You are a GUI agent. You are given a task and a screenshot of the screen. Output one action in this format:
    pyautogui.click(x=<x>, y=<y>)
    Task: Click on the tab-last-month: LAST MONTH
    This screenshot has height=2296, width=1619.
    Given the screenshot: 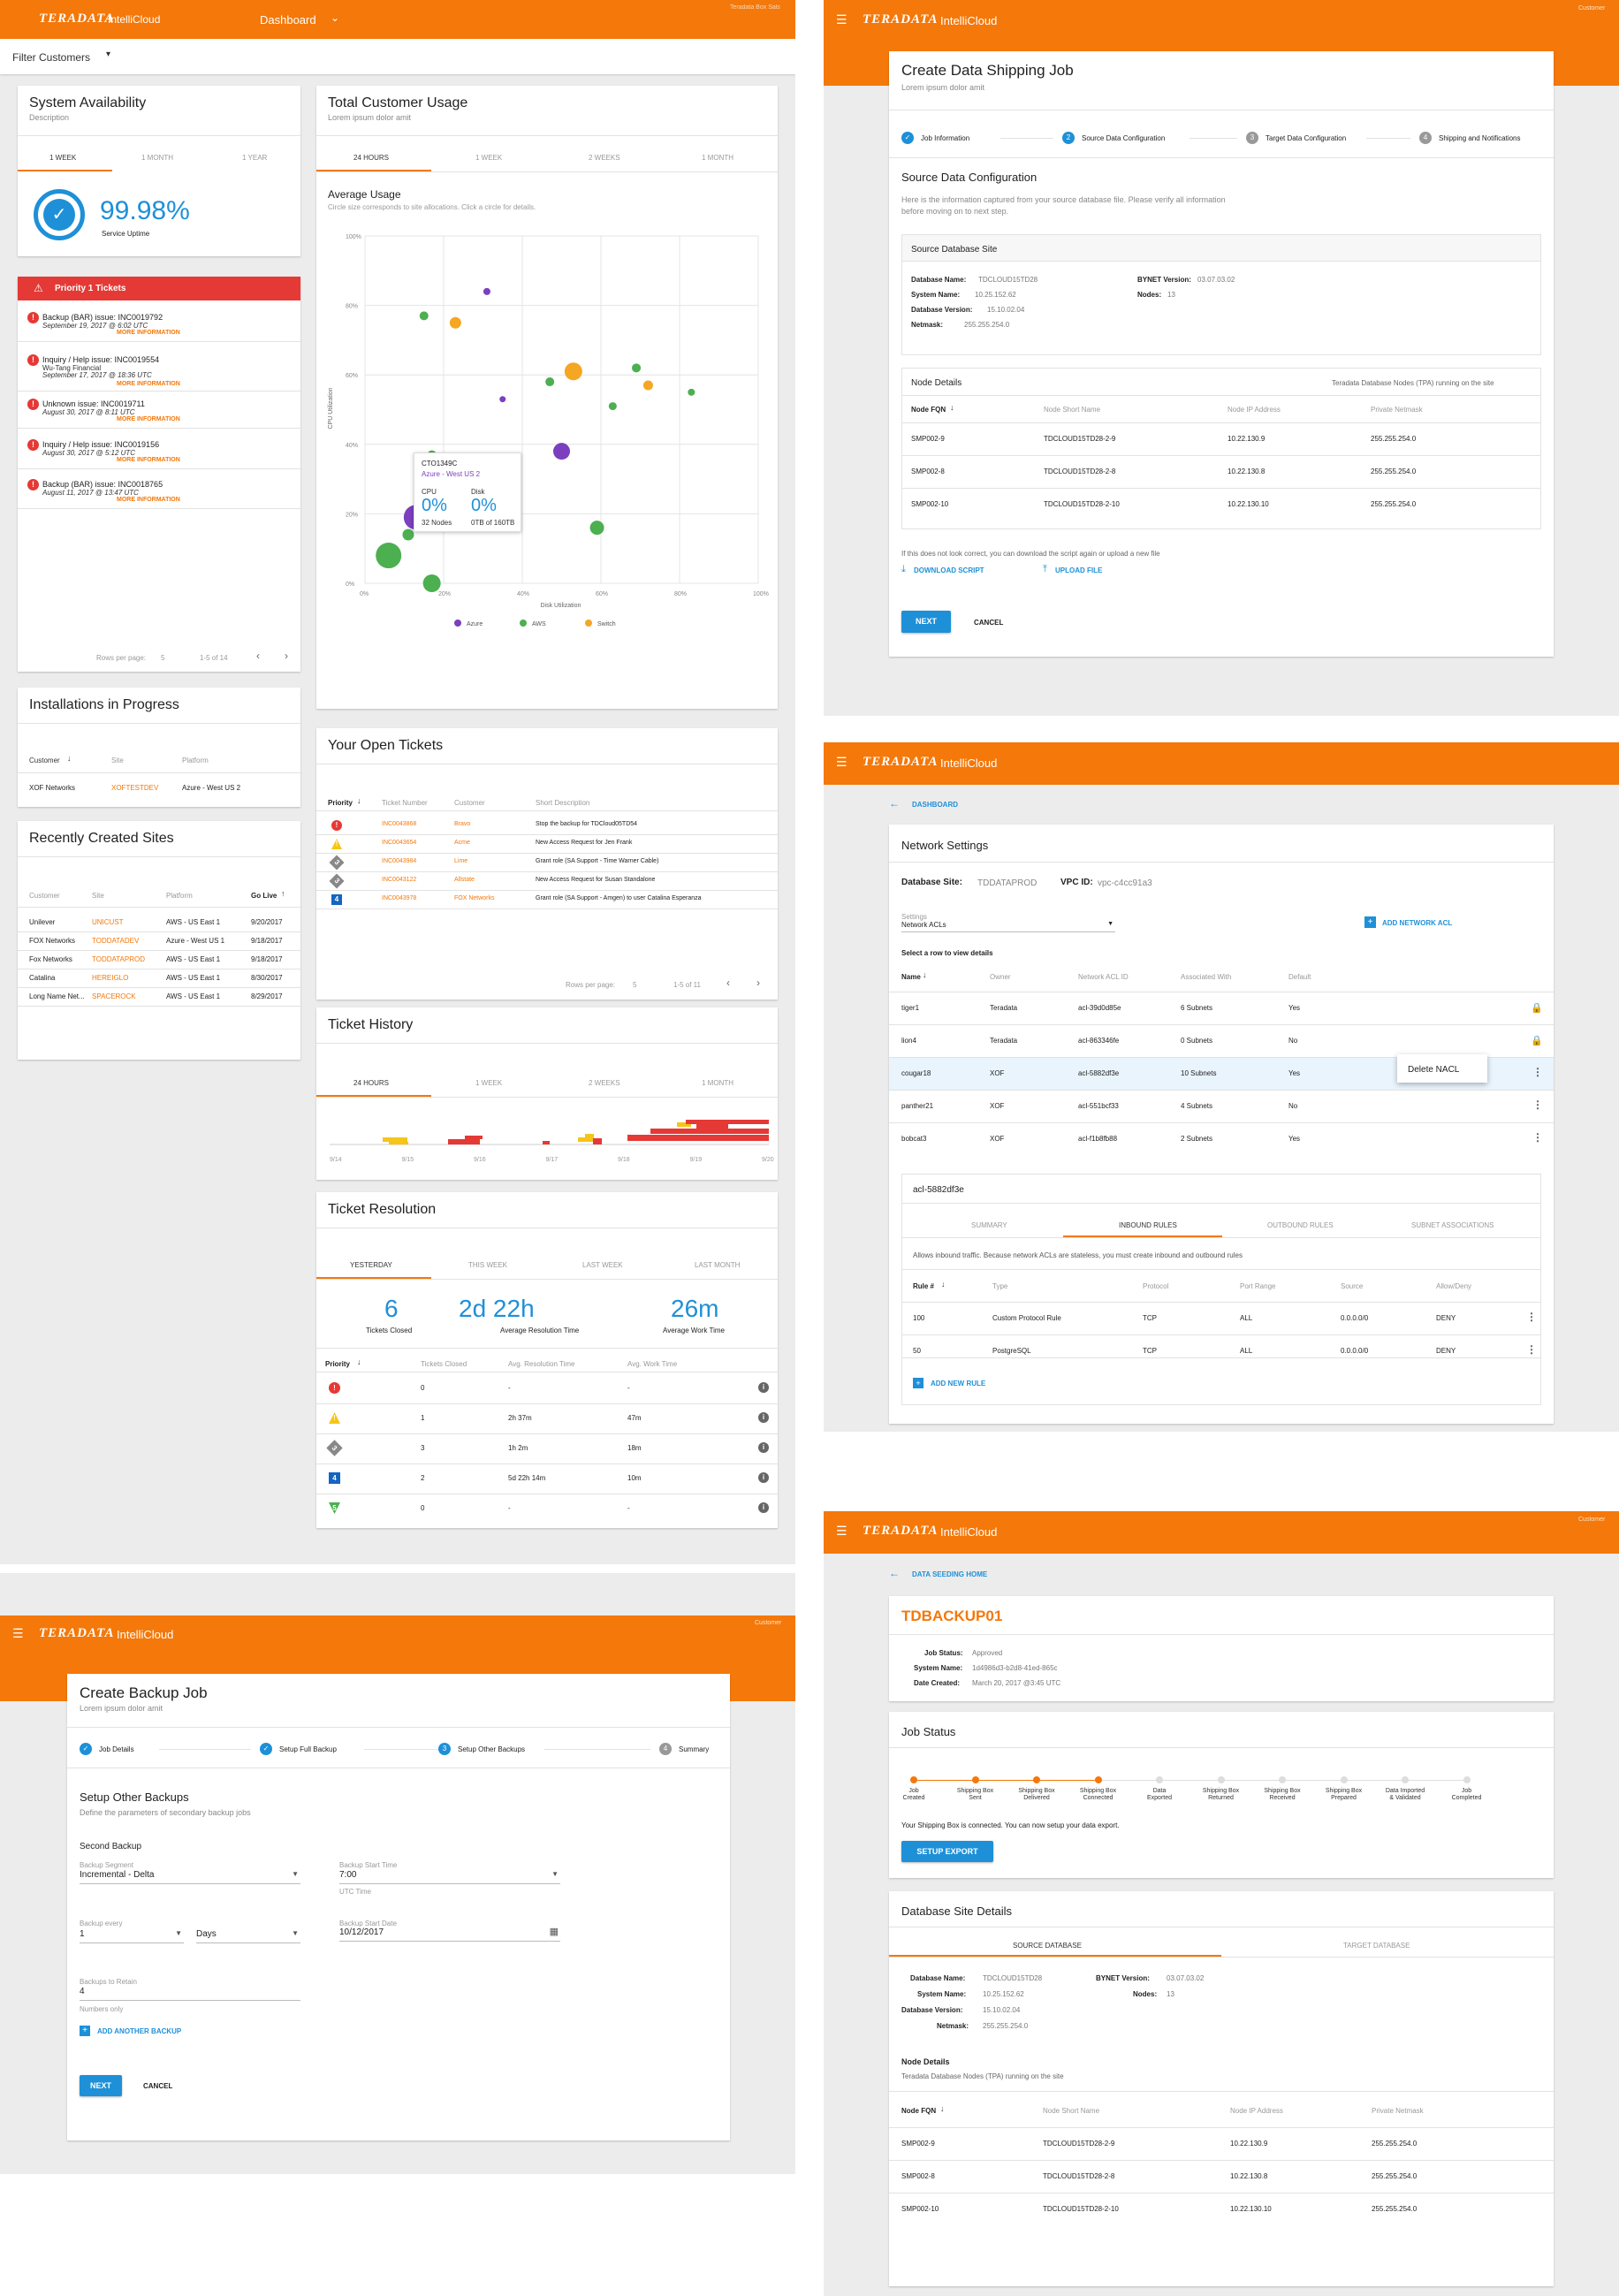 What is the action you would take?
    pyautogui.click(x=718, y=1265)
    